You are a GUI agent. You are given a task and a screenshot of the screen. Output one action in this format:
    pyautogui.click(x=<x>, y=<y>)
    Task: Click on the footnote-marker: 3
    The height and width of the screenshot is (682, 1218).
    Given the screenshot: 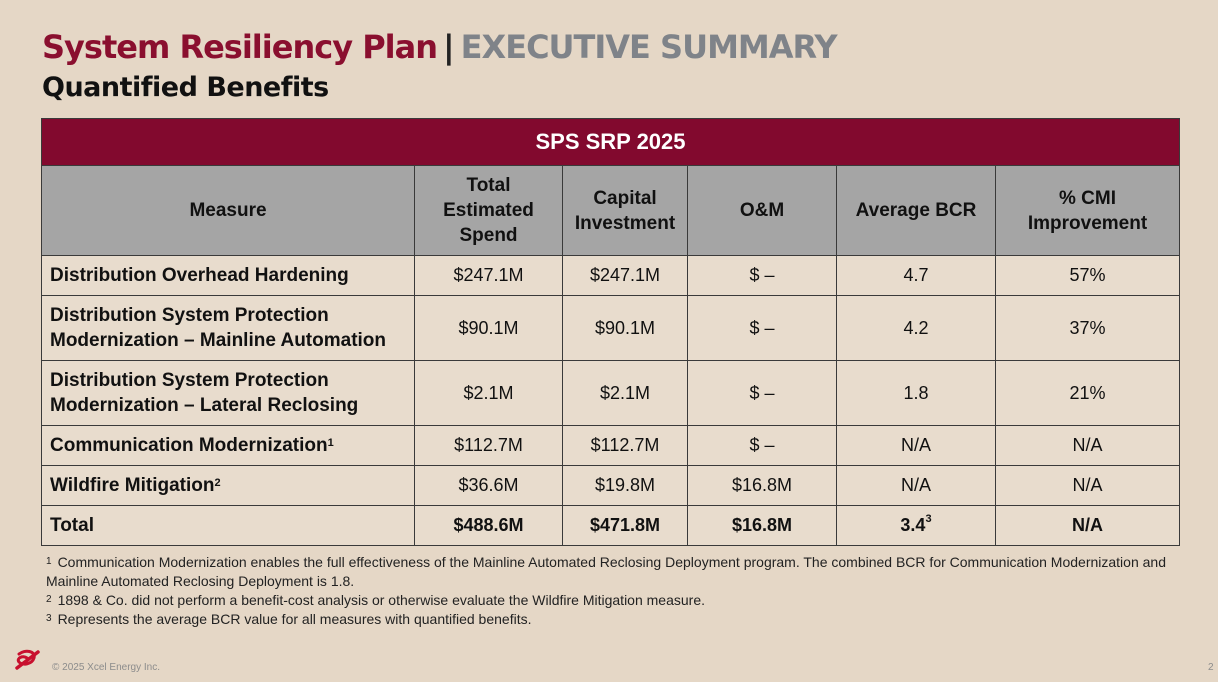 What is the action you would take?
    pyautogui.click(x=928, y=519)
    